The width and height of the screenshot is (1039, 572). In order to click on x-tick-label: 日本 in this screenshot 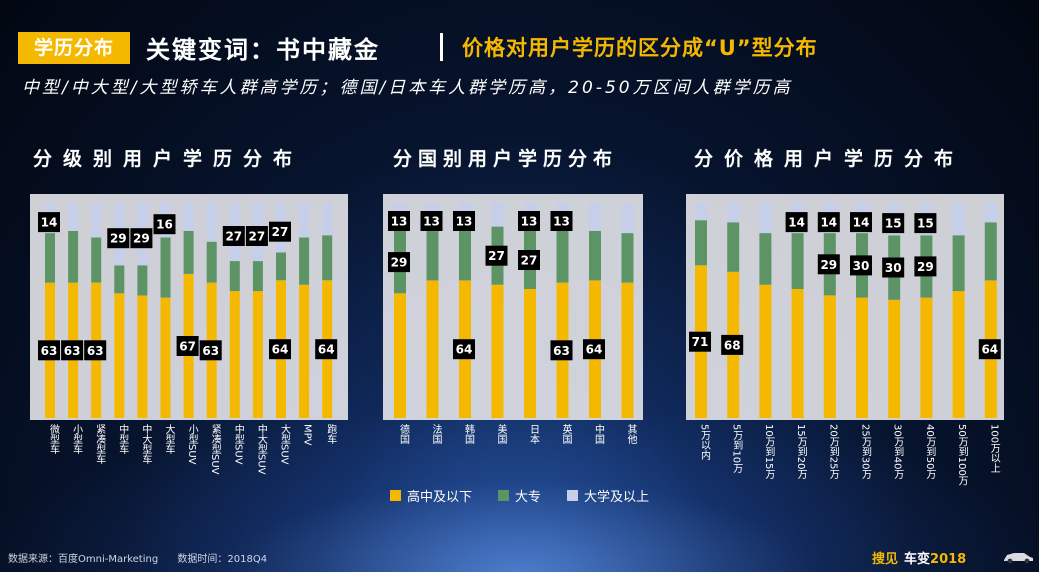, I will do `click(534, 434)`.